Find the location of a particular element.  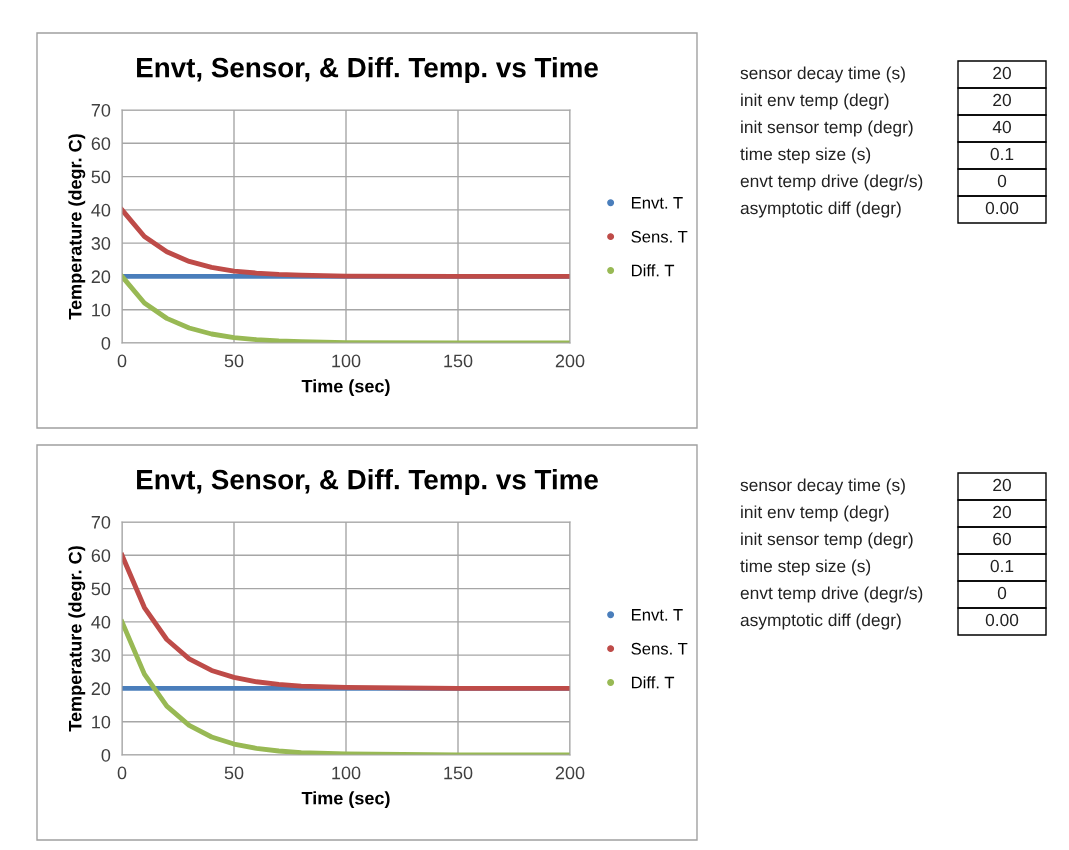

text: 60 is located at coordinates (1002, 539).